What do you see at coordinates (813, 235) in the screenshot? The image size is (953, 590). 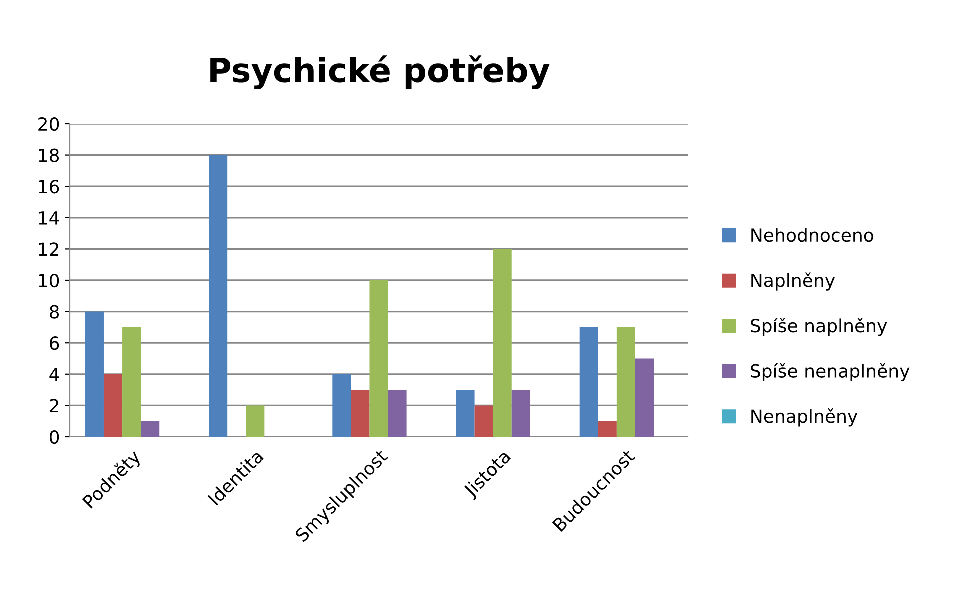 I see `legend-label: Nehodnoceno` at bounding box center [813, 235].